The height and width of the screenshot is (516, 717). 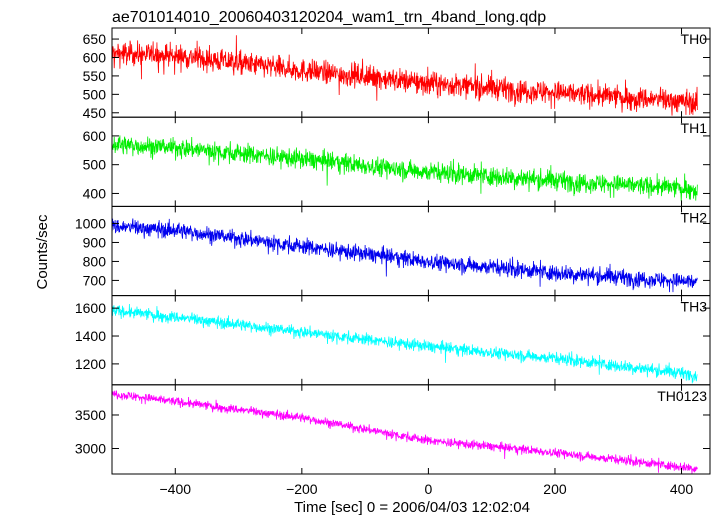 What do you see at coordinates (95, 113) in the screenshot?
I see `y-tick-label: 450` at bounding box center [95, 113].